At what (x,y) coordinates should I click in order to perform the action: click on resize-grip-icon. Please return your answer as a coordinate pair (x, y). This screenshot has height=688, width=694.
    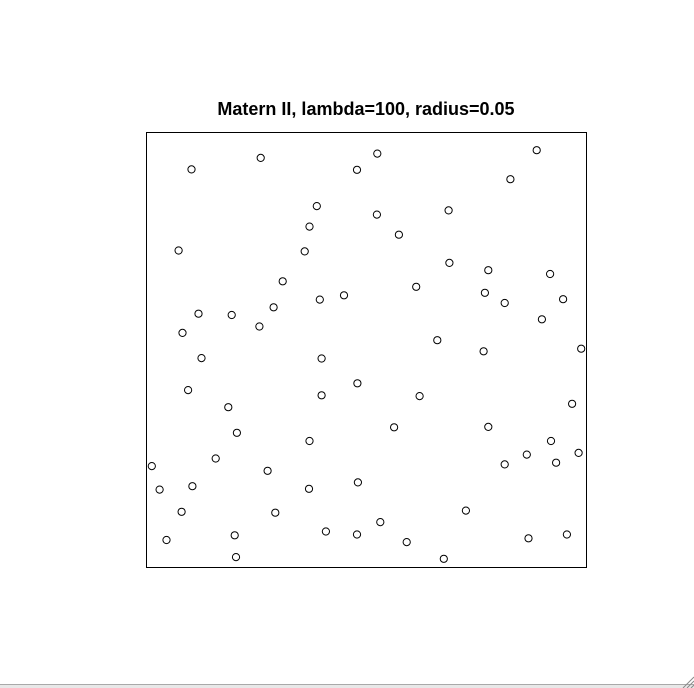
    Looking at the image, I should click on (687, 681).